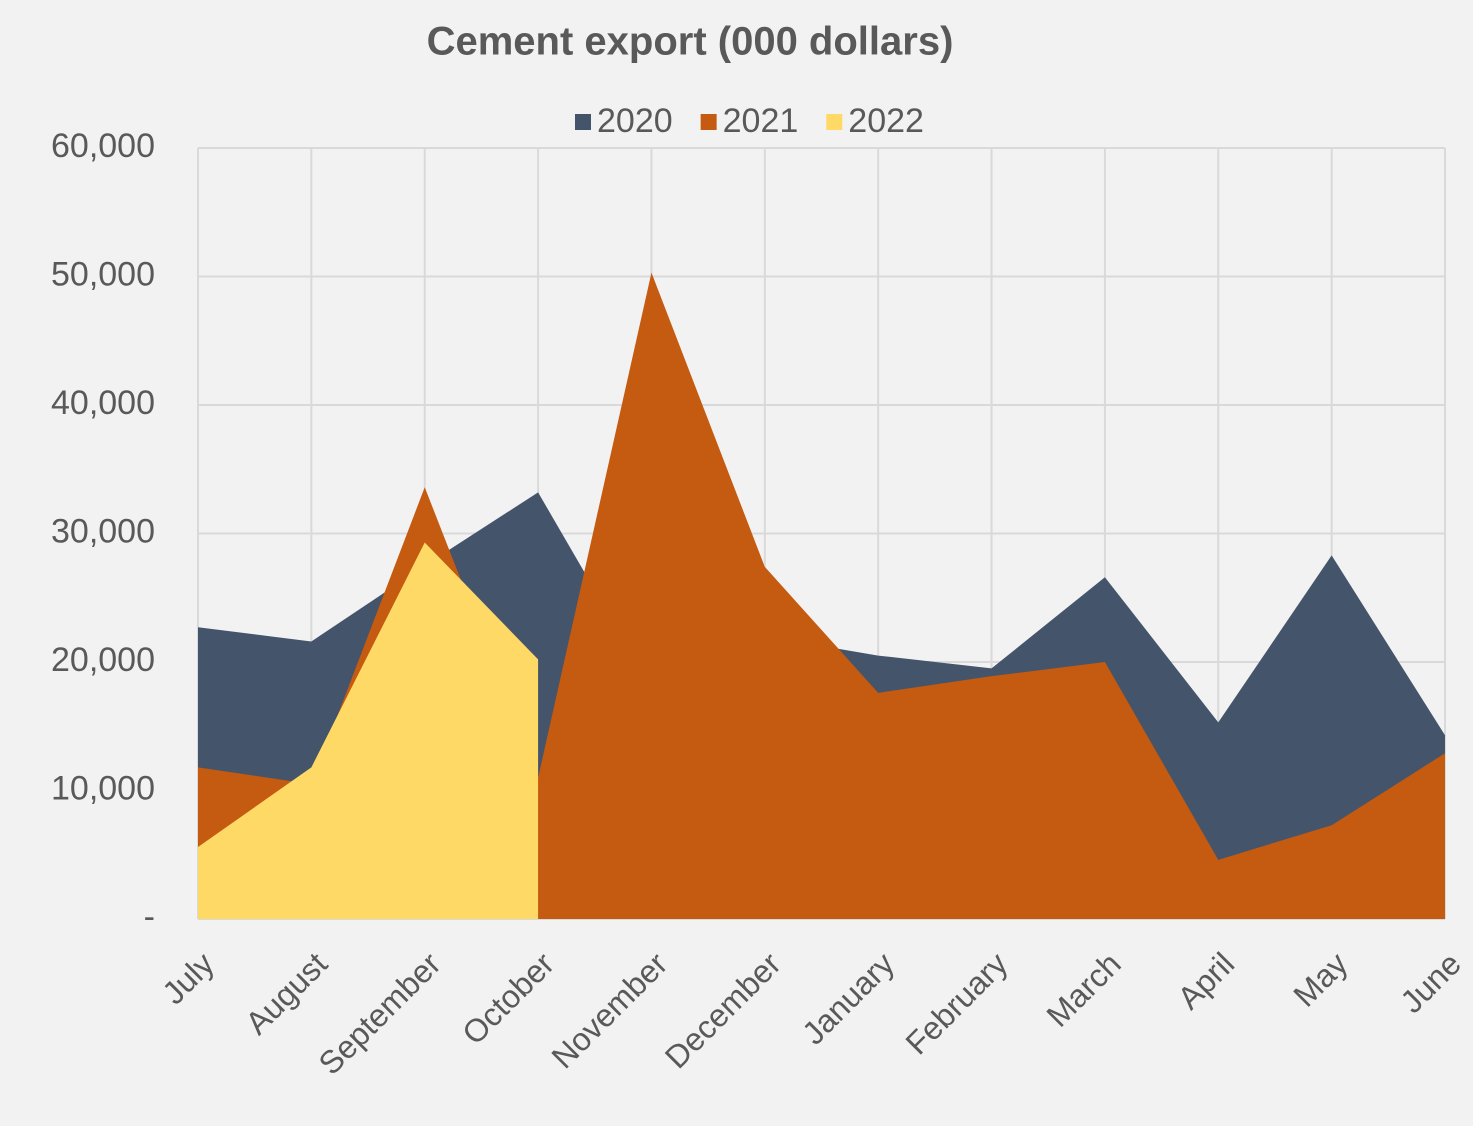 The width and height of the screenshot is (1473, 1126). I want to click on x-tick-label: November, so click(610, 1010).